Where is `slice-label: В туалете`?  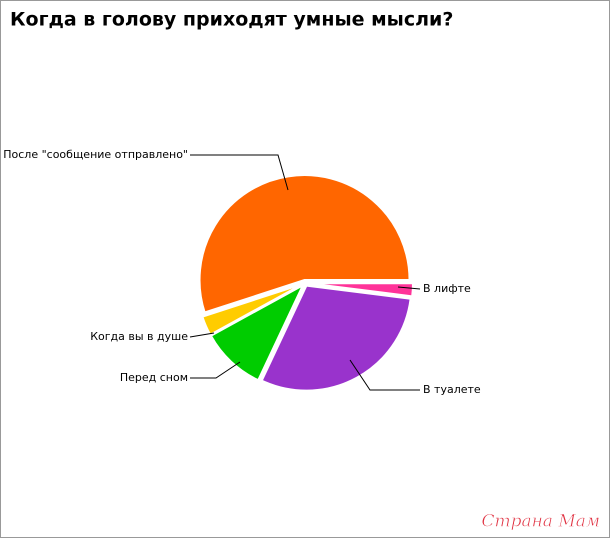
slice-label: В туалете is located at coordinates (452, 389).